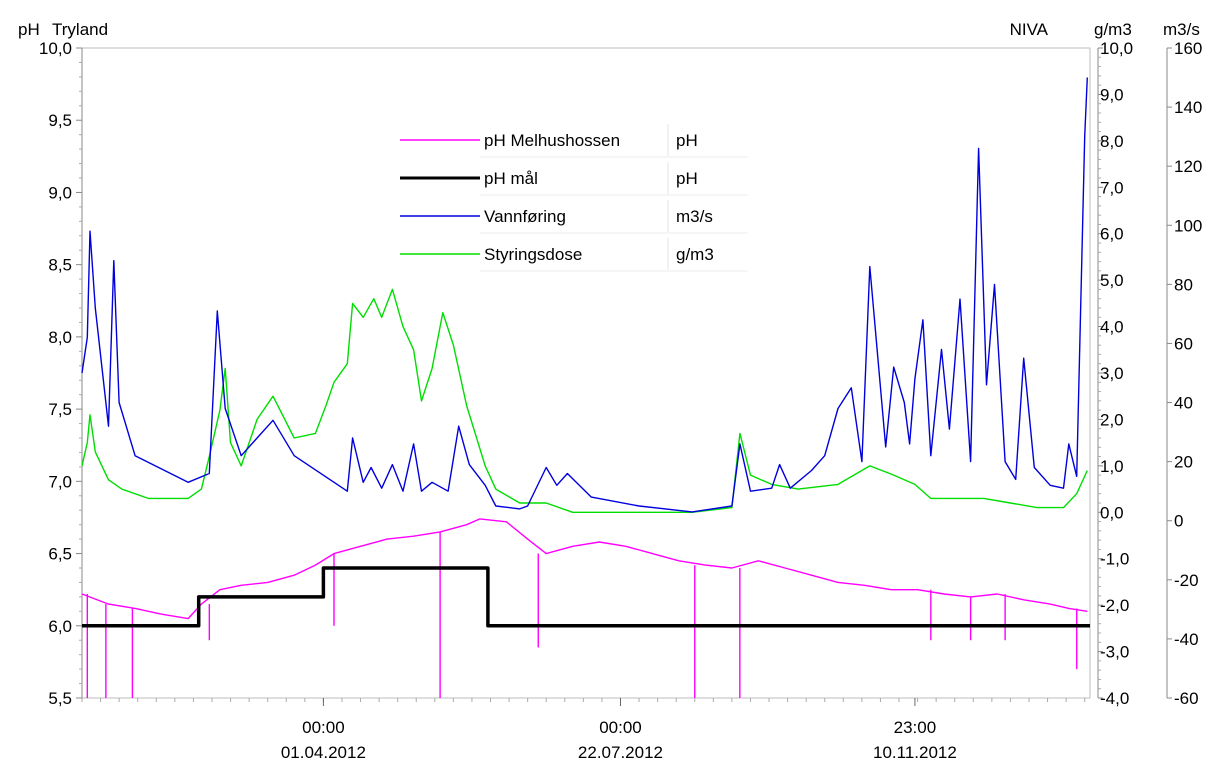  What do you see at coordinates (695, 254) in the screenshot?
I see `legend-series-unit: g/m3` at bounding box center [695, 254].